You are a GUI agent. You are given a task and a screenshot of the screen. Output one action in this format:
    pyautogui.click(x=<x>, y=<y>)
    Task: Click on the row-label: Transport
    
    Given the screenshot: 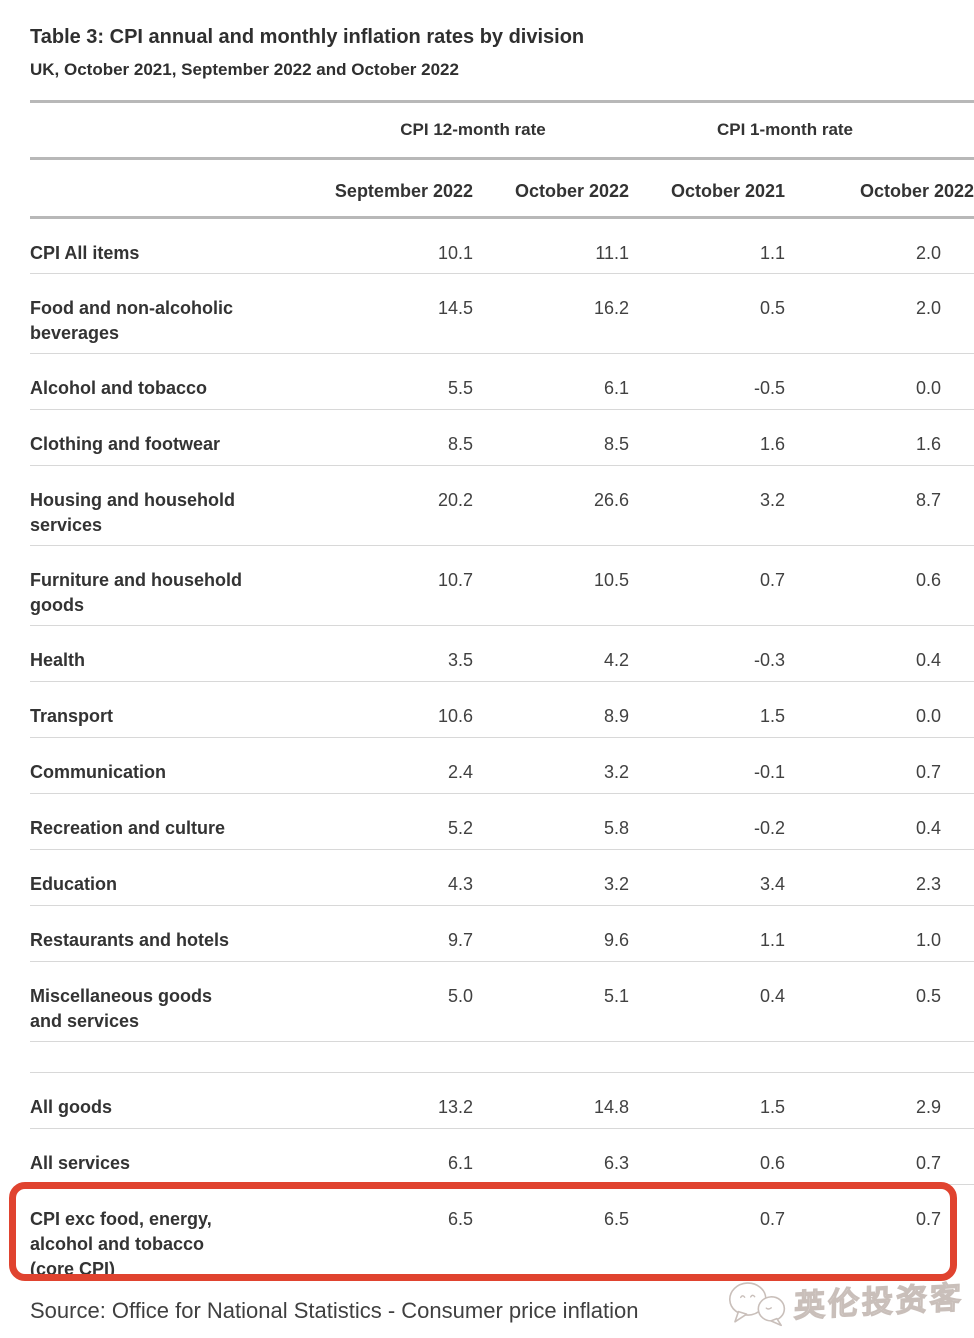 What is the action you would take?
    pyautogui.click(x=173, y=709)
    